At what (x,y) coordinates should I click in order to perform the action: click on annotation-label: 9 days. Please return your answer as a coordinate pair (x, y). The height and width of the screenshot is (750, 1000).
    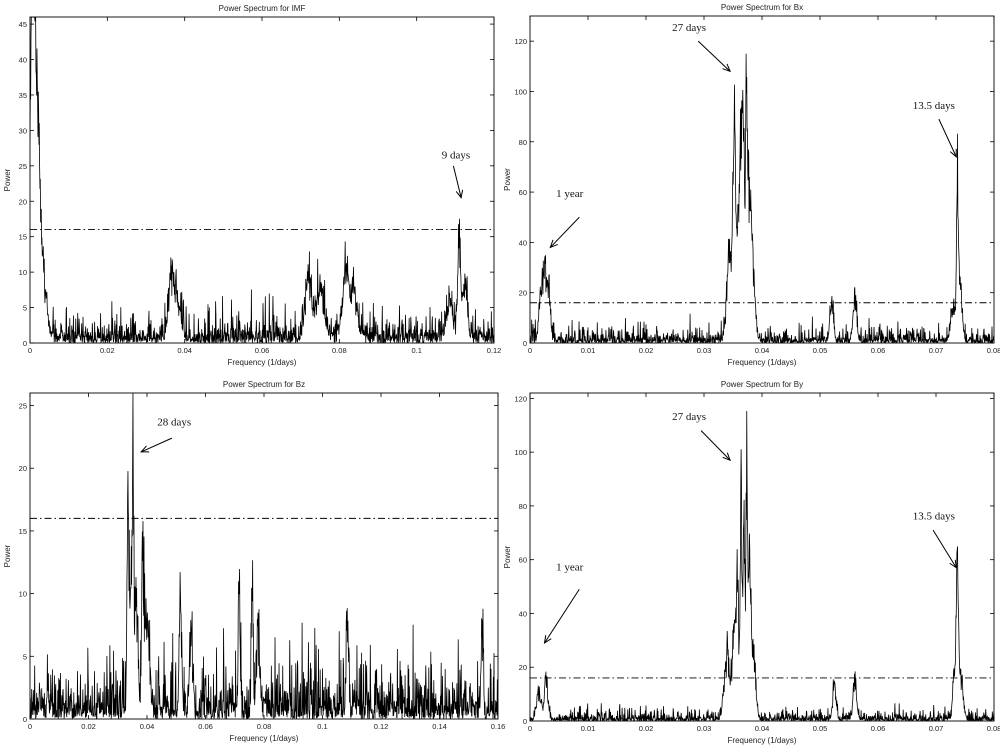
    Looking at the image, I should click on (456, 156).